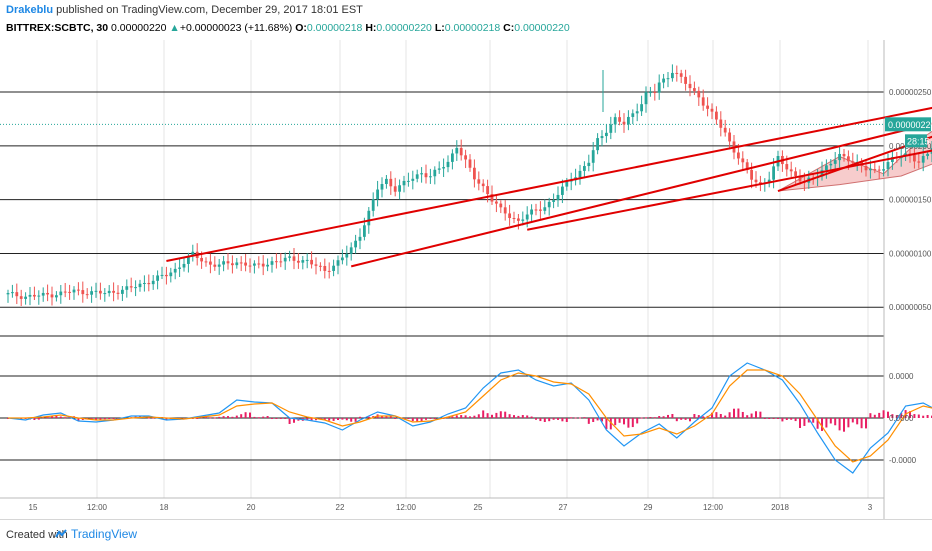  I want to click on author-link: Drakeblu, so click(30, 10).